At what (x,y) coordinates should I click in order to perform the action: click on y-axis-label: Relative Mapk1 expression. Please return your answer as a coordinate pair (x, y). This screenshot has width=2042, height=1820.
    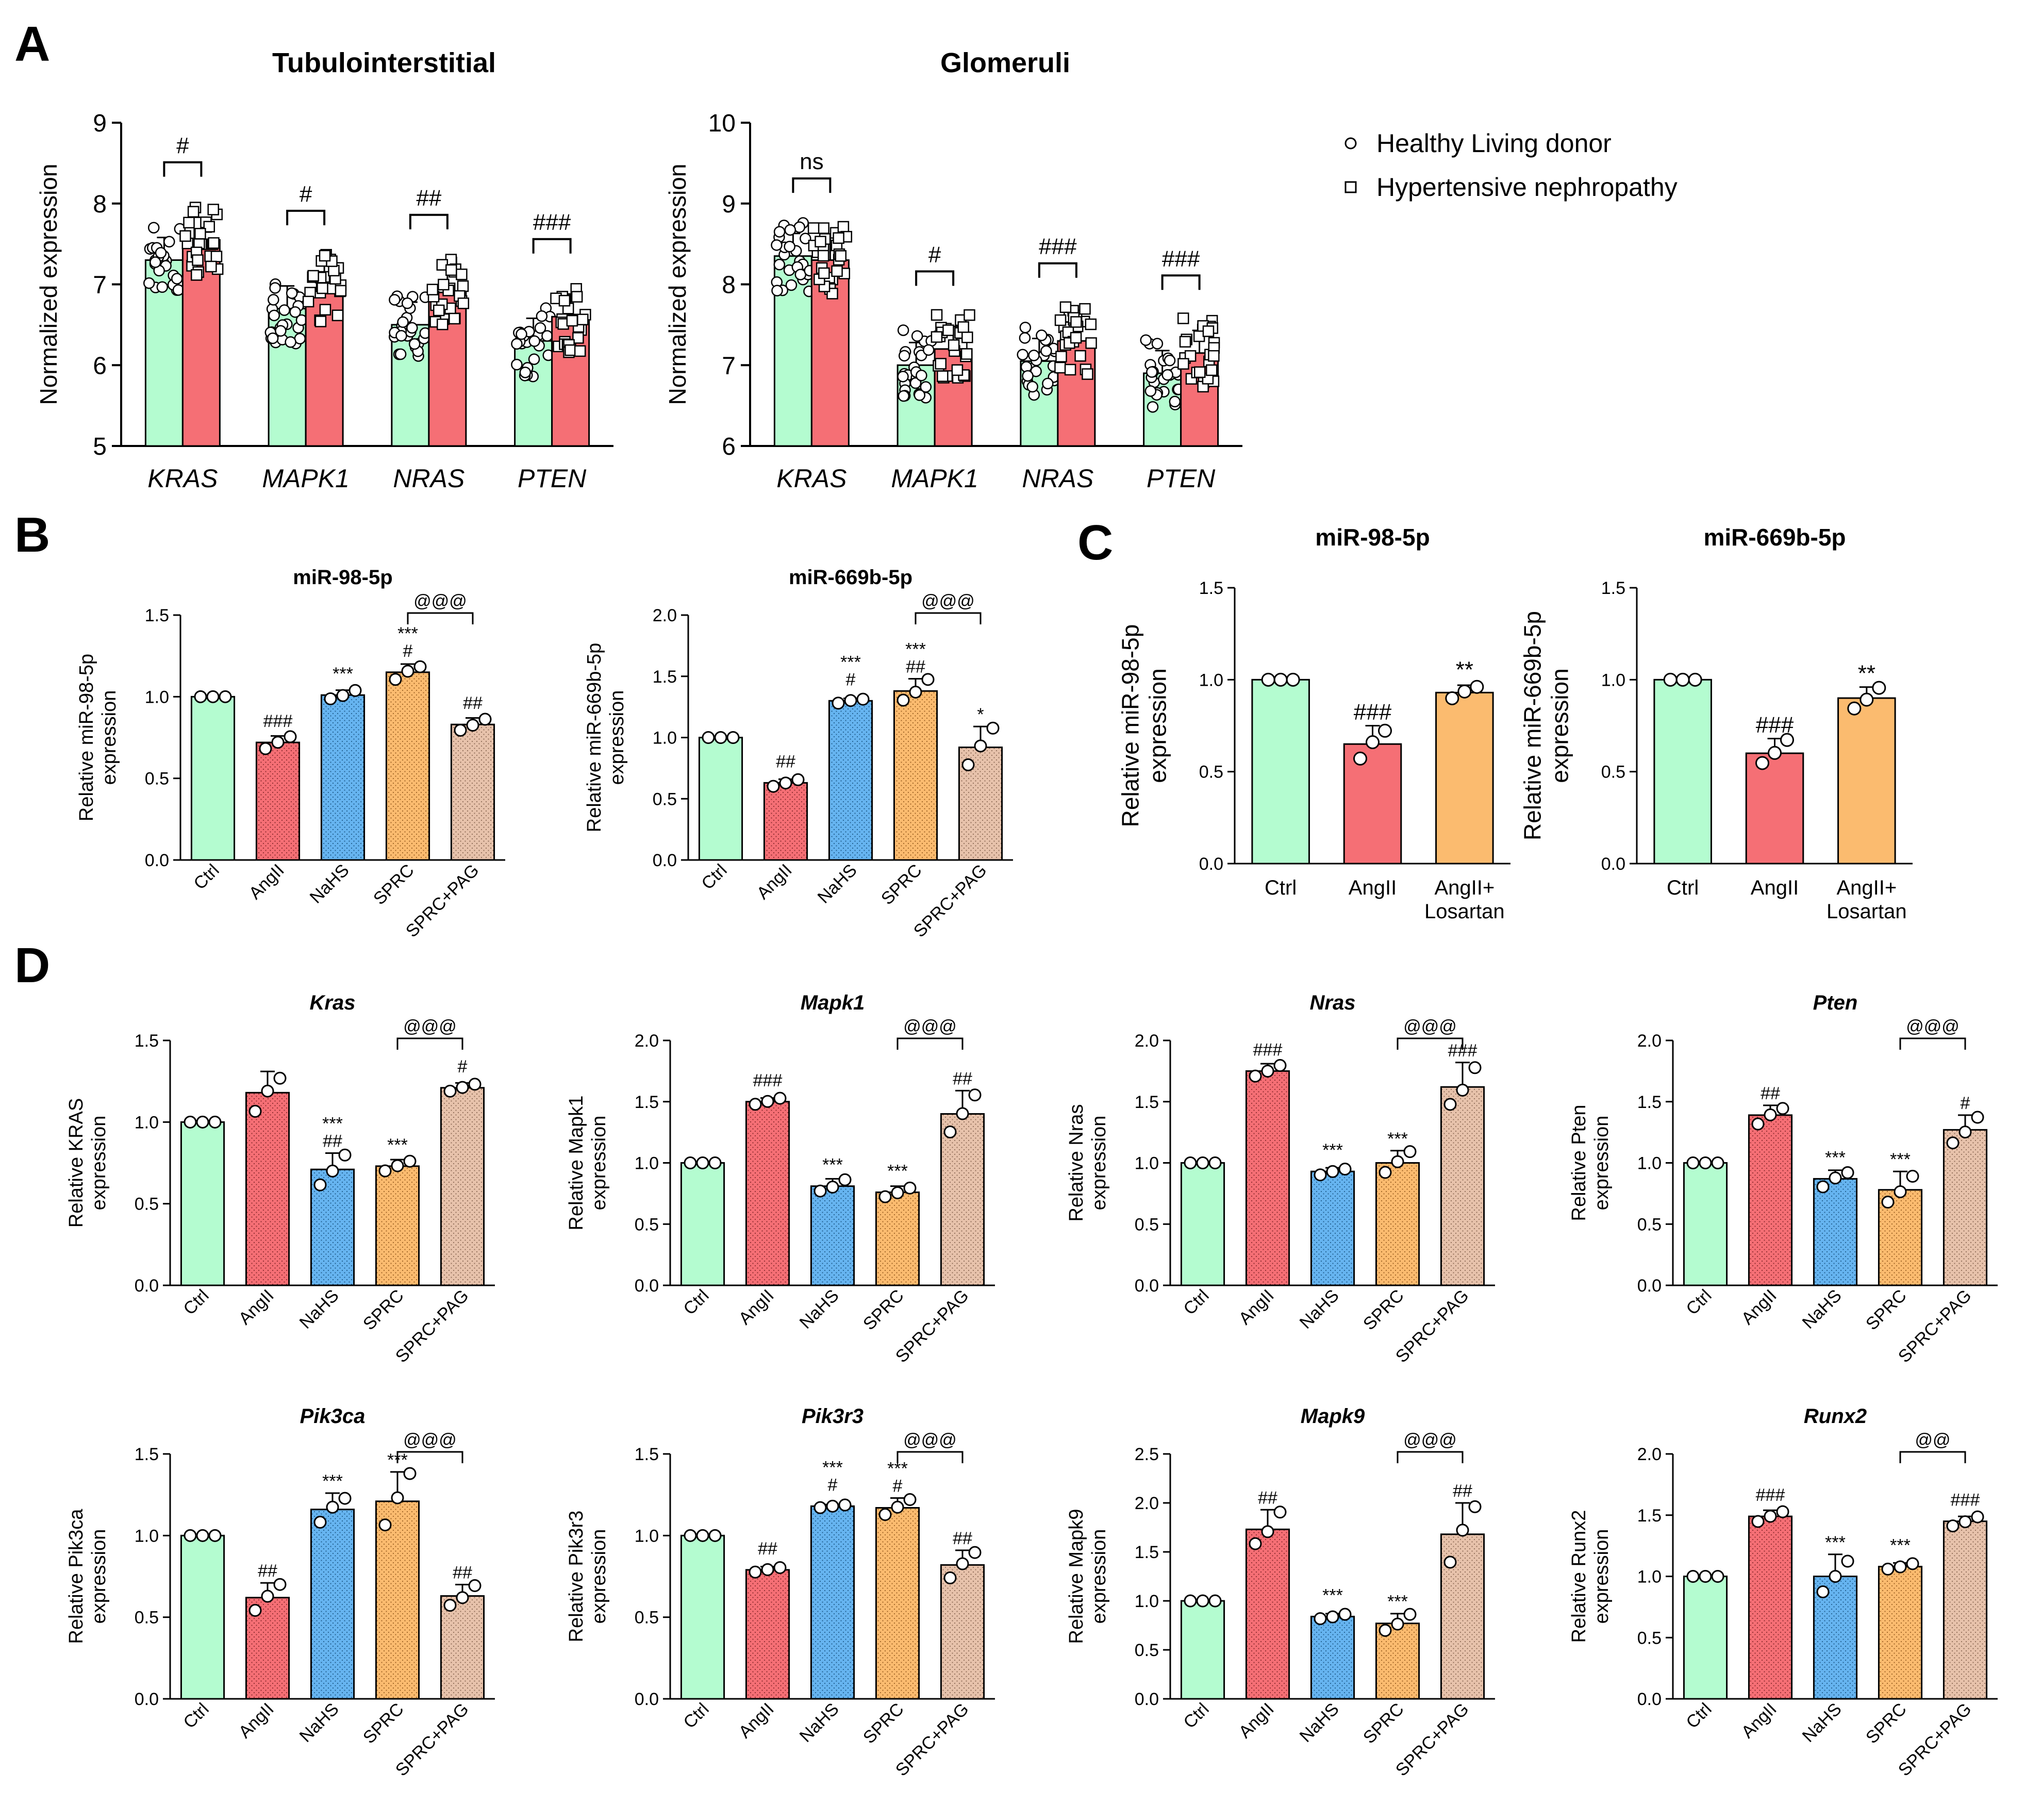
    Looking at the image, I should click on (588, 1163).